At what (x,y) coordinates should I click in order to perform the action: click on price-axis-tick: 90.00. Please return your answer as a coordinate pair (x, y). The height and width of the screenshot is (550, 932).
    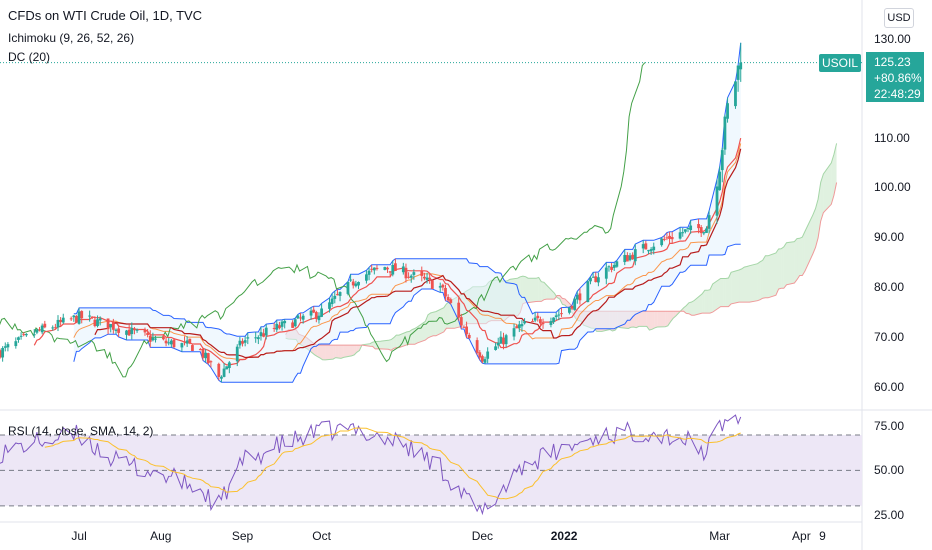
    Looking at the image, I should click on (889, 237).